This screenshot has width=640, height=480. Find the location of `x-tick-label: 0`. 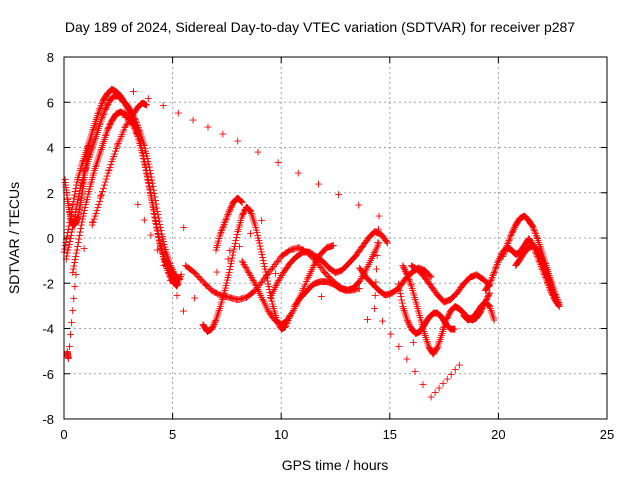

x-tick-label: 0 is located at coordinates (63, 434).